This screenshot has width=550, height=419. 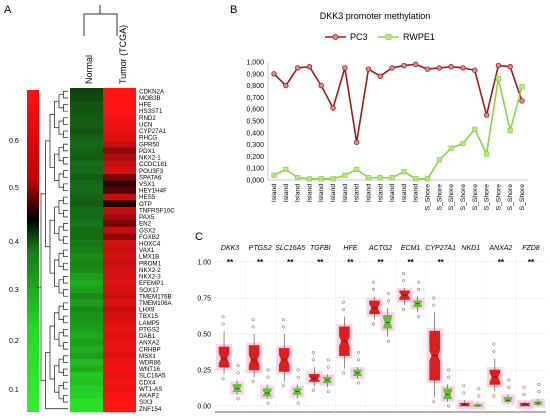 What do you see at coordinates (411, 248) in the screenshot?
I see `gene-label: ECM1` at bounding box center [411, 248].